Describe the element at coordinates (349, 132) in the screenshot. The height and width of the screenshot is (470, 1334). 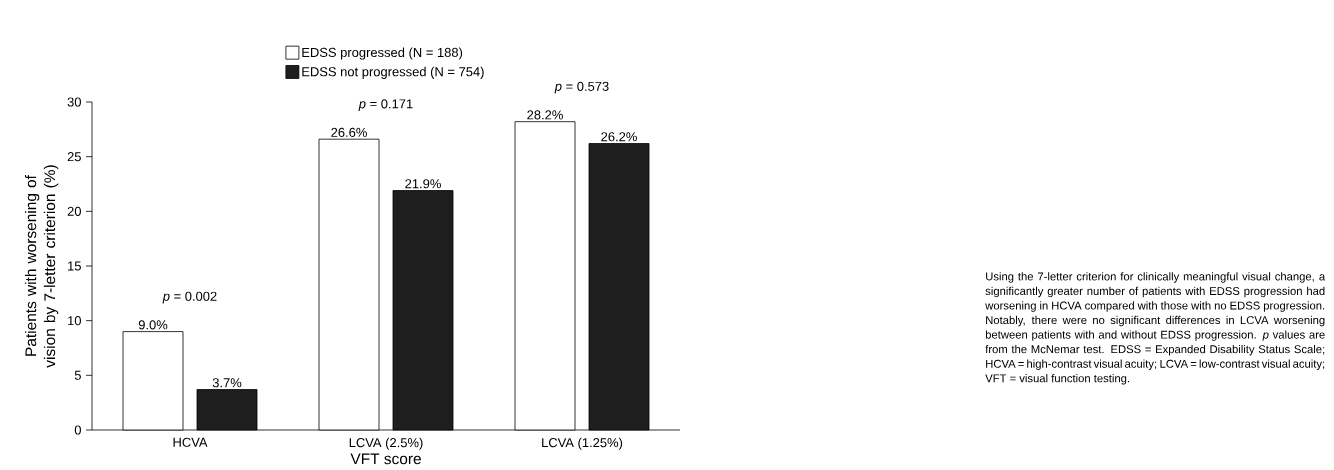
I see `data-label: 26.6%` at that location.